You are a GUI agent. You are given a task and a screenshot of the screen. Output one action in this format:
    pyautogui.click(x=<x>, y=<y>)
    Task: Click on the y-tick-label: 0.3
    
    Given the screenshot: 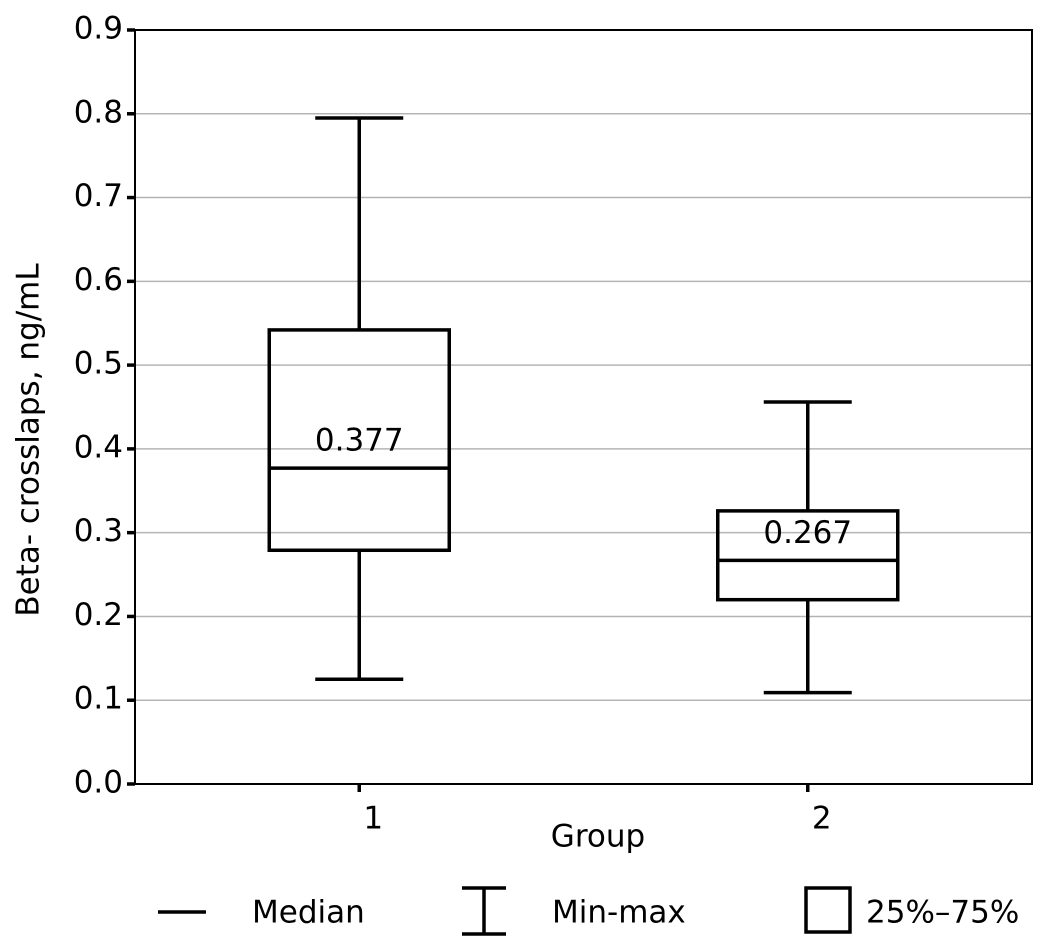 What is the action you would take?
    pyautogui.click(x=98, y=531)
    